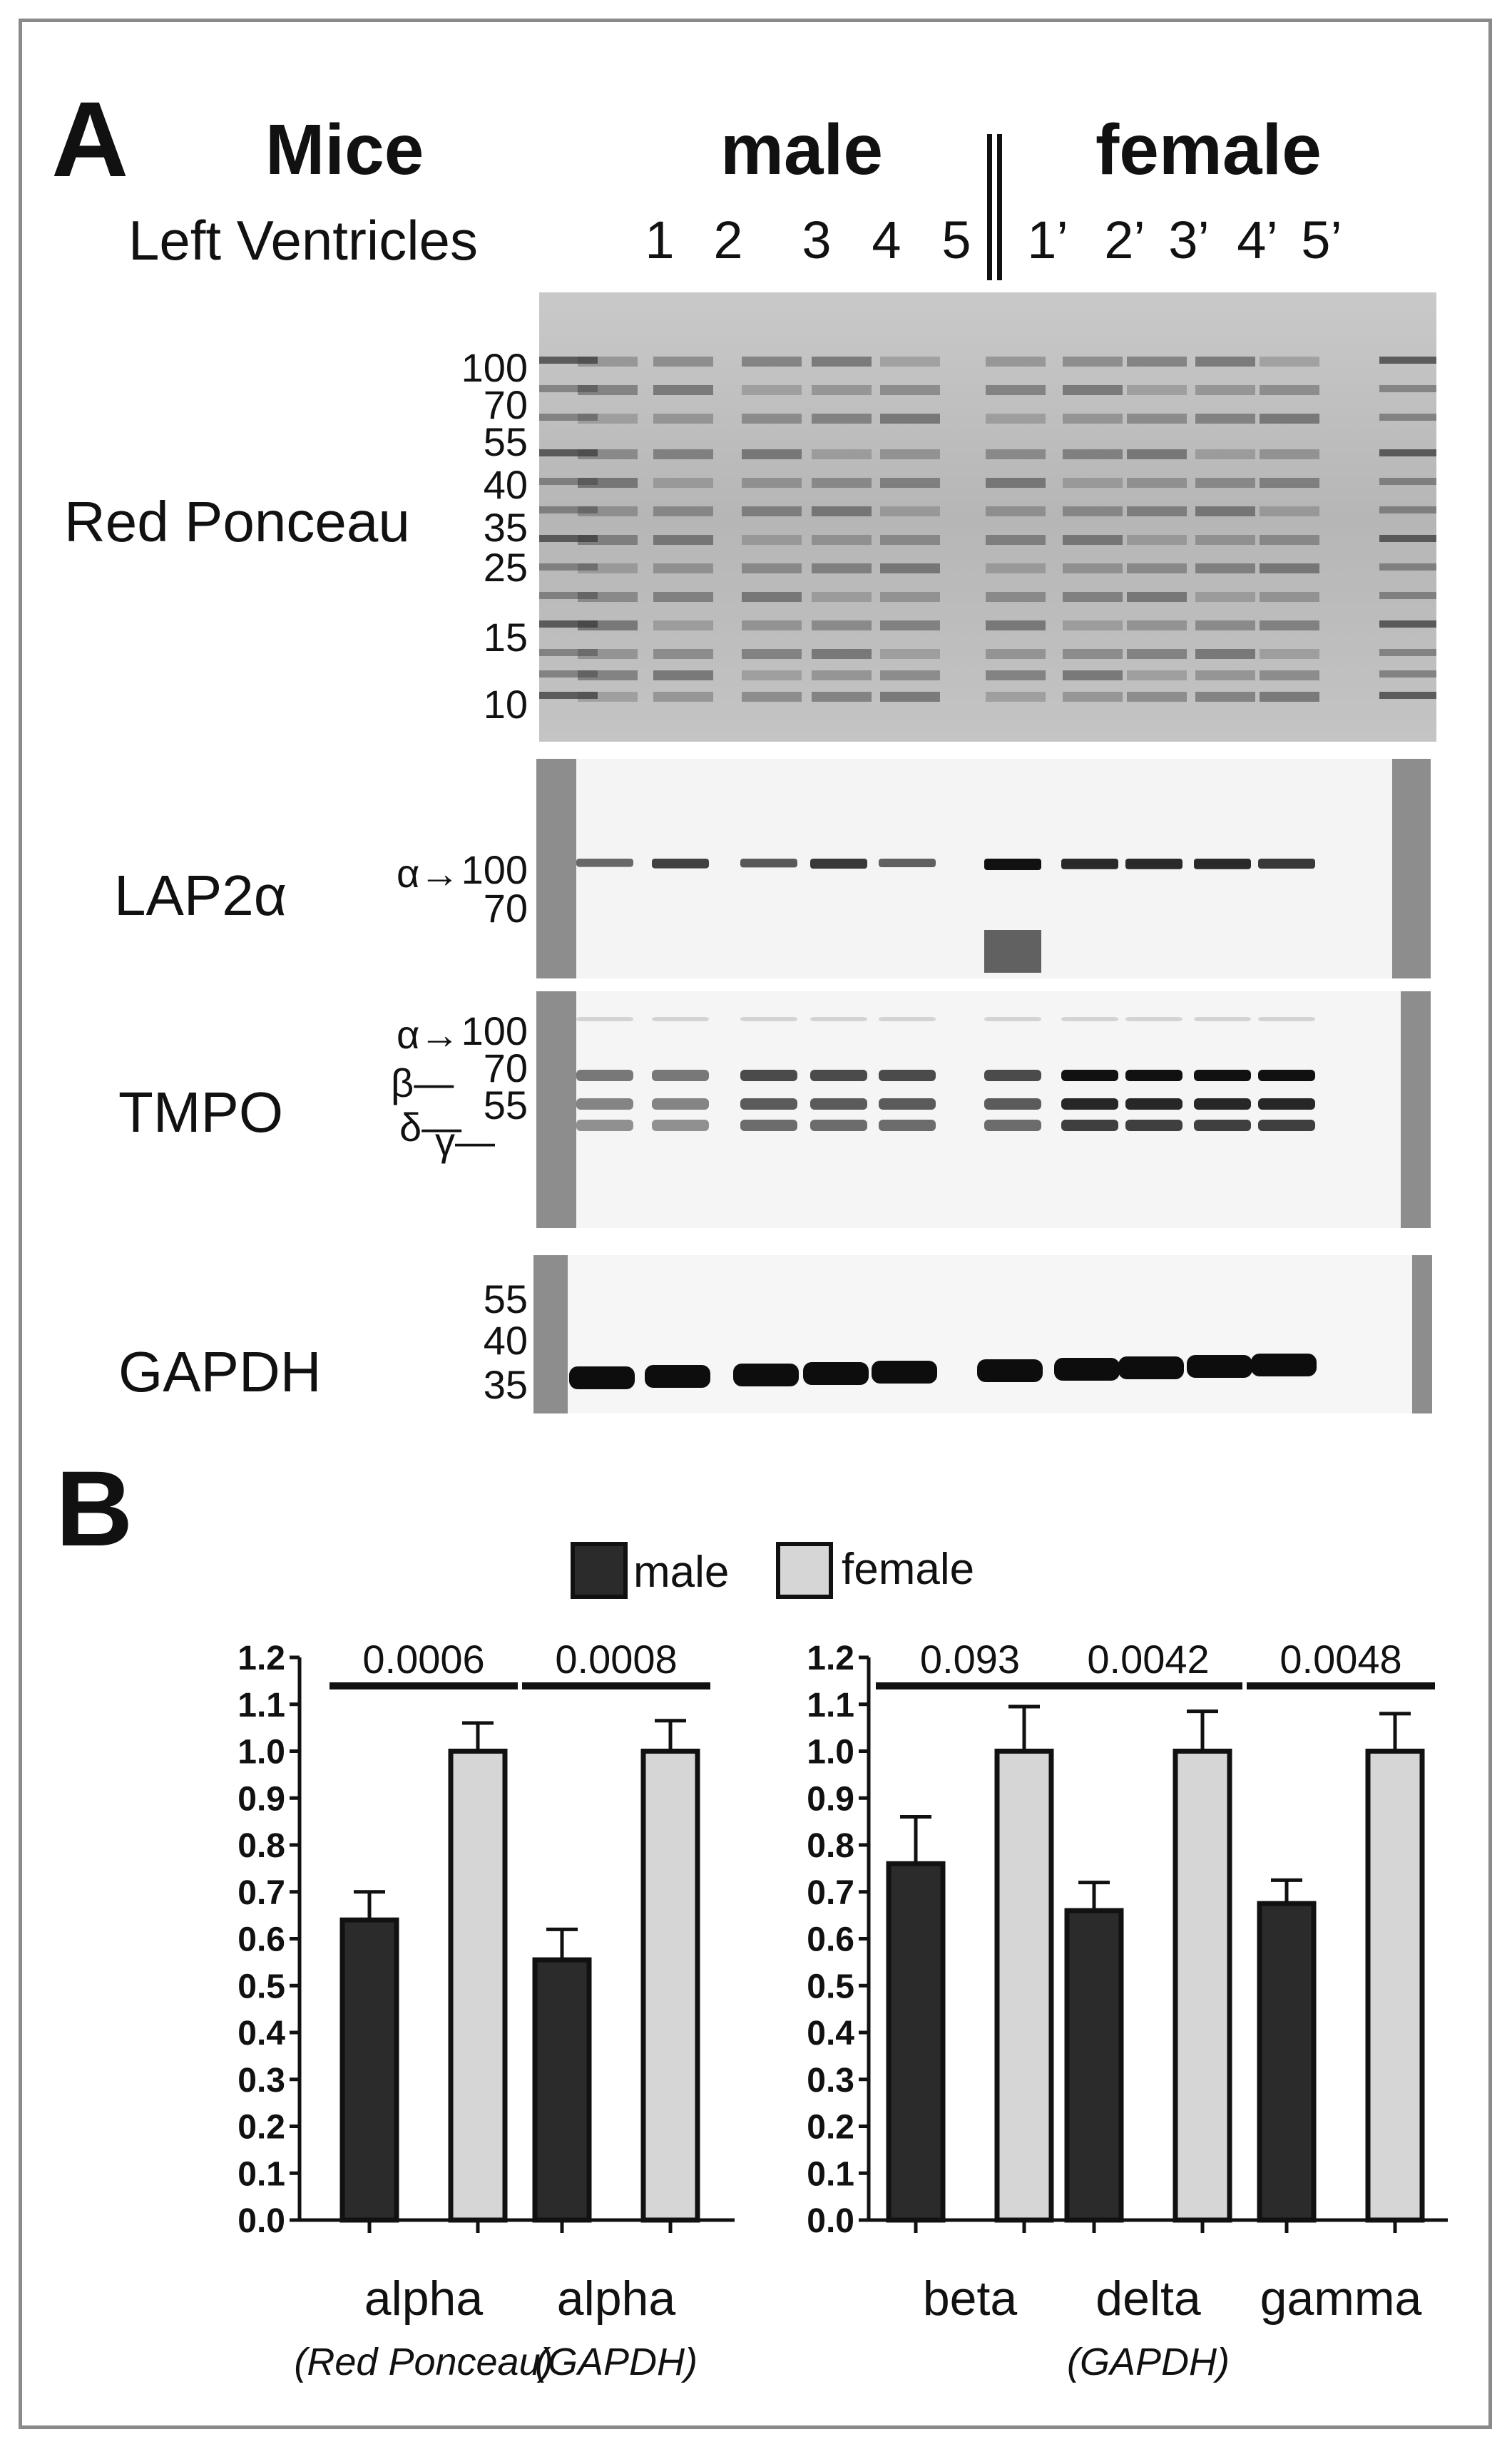  I want to click on category-label: delta, so click(1148, 2298).